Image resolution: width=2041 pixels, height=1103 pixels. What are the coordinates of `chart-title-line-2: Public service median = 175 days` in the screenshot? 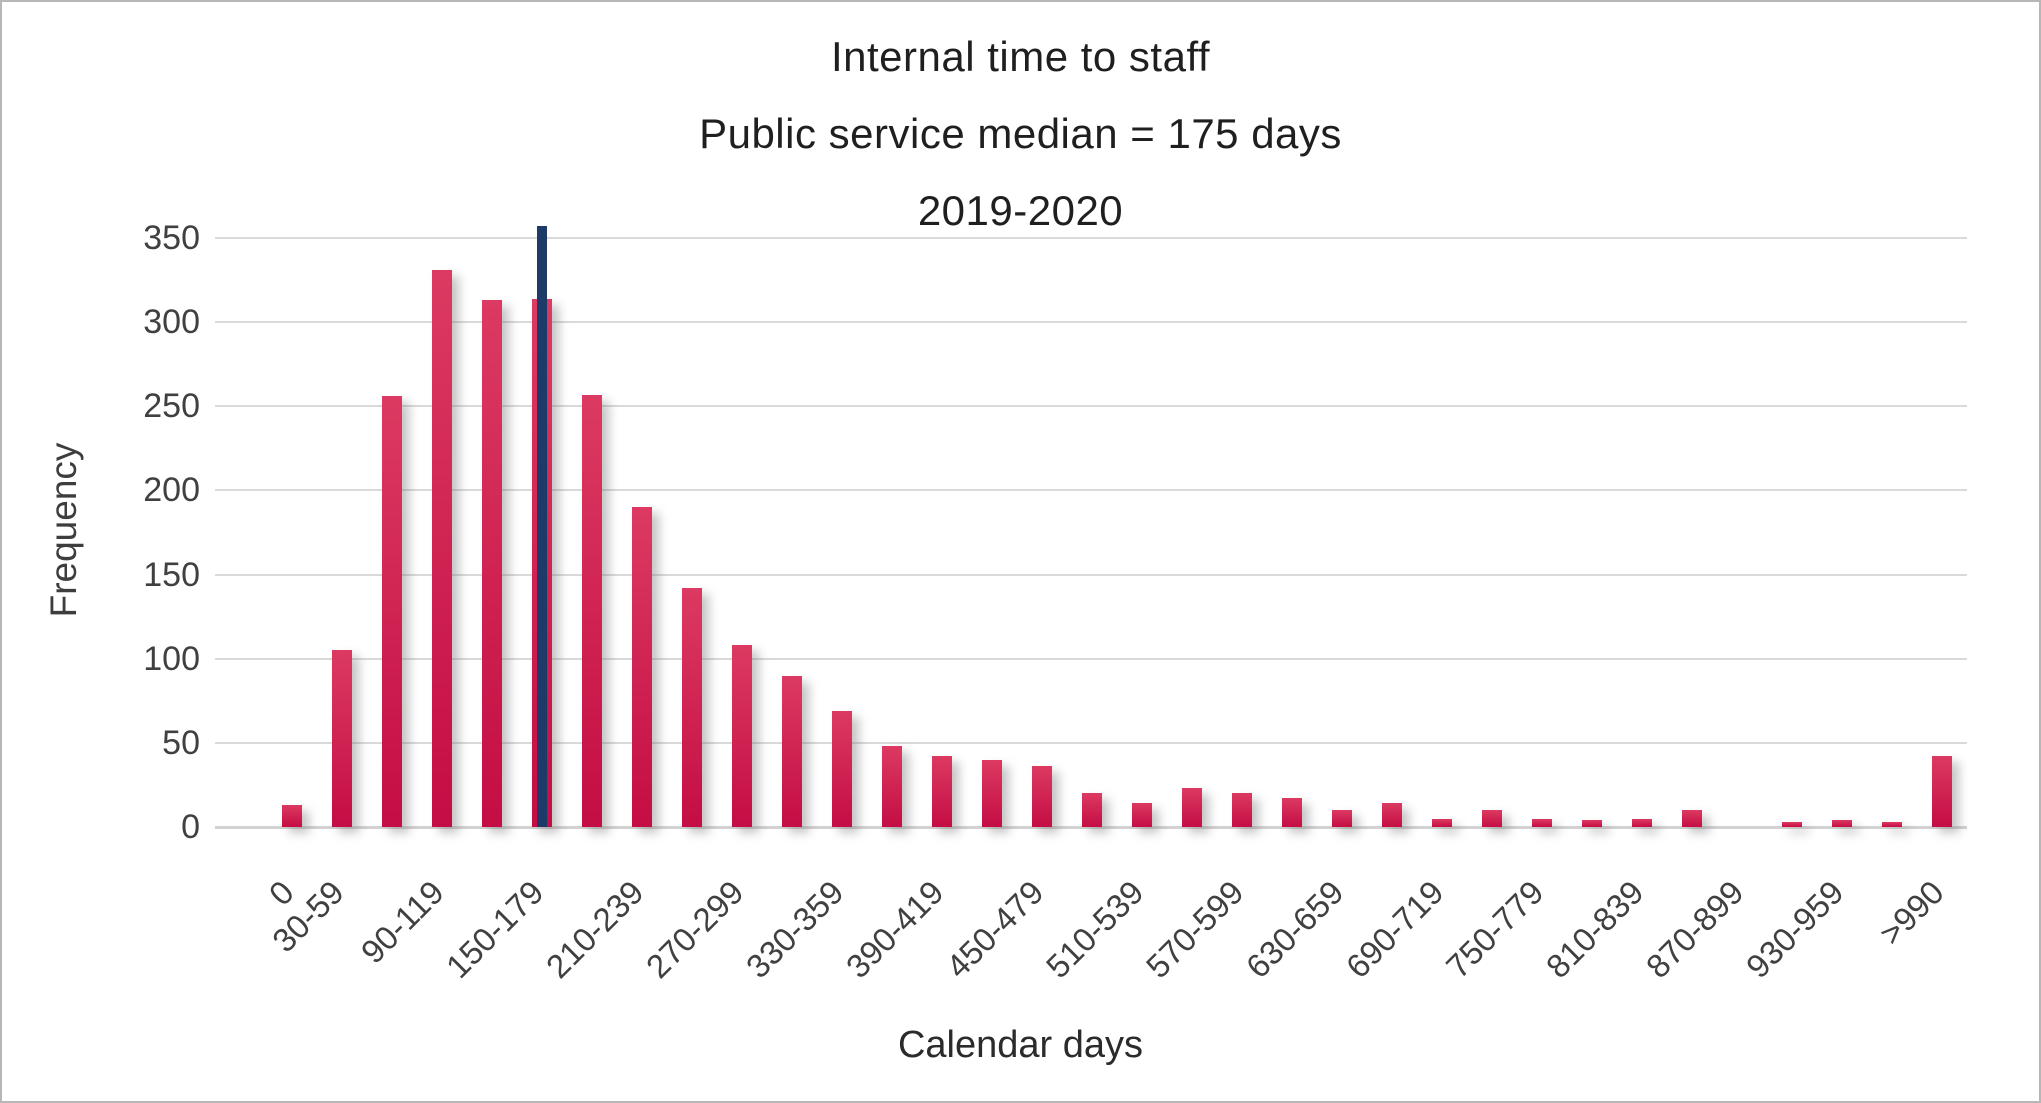 It's located at (1020, 133).